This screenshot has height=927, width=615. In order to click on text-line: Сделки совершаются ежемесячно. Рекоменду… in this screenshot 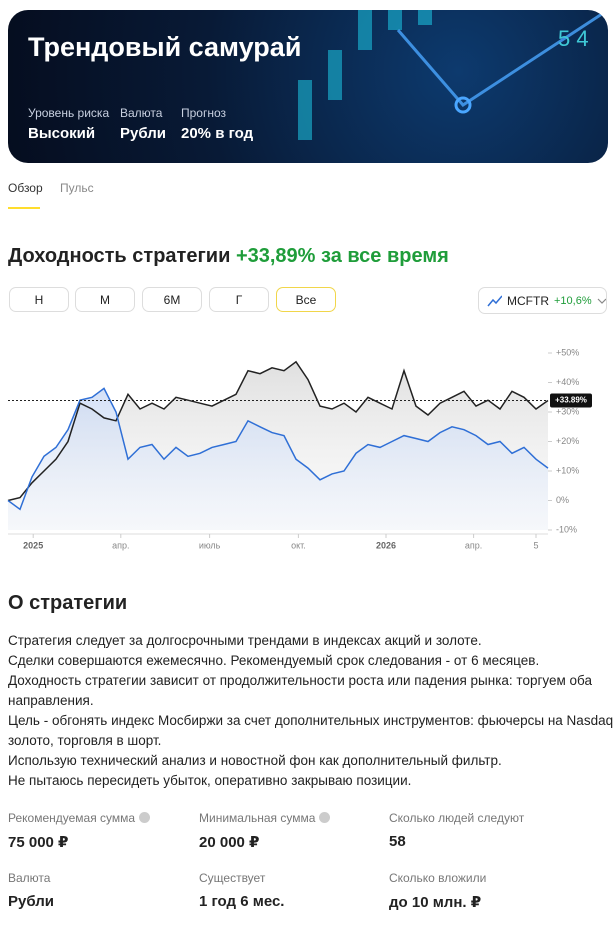, I will do `click(274, 660)`.